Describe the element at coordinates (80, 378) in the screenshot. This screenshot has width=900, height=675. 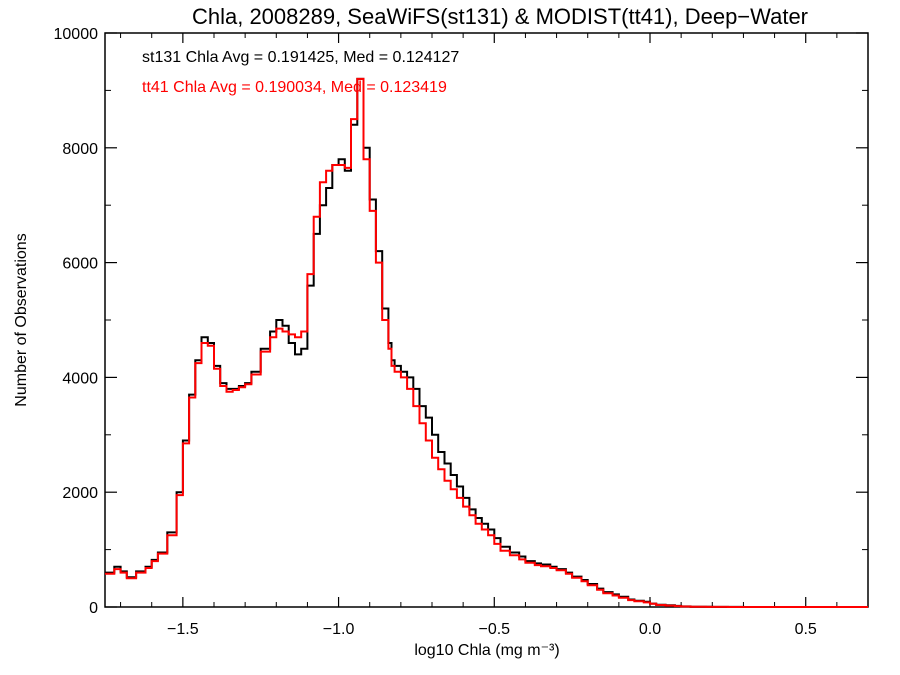
I see `y-tick-label: 4000` at that location.